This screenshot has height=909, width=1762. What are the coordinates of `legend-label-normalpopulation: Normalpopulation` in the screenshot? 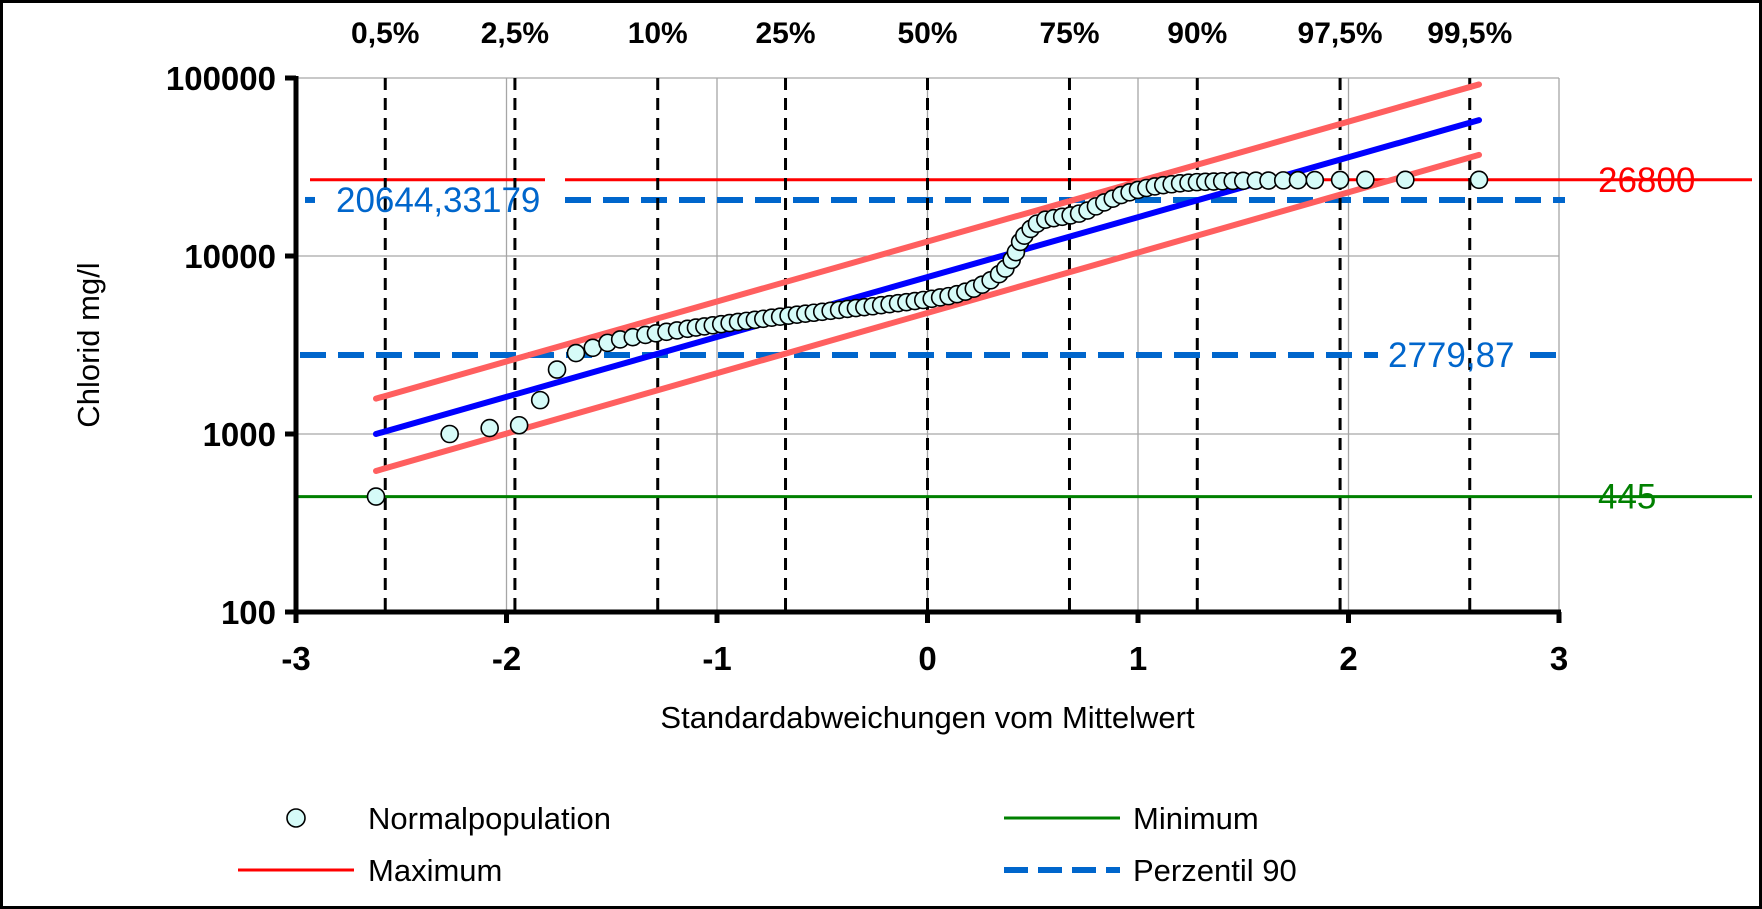 It's located at (489, 818).